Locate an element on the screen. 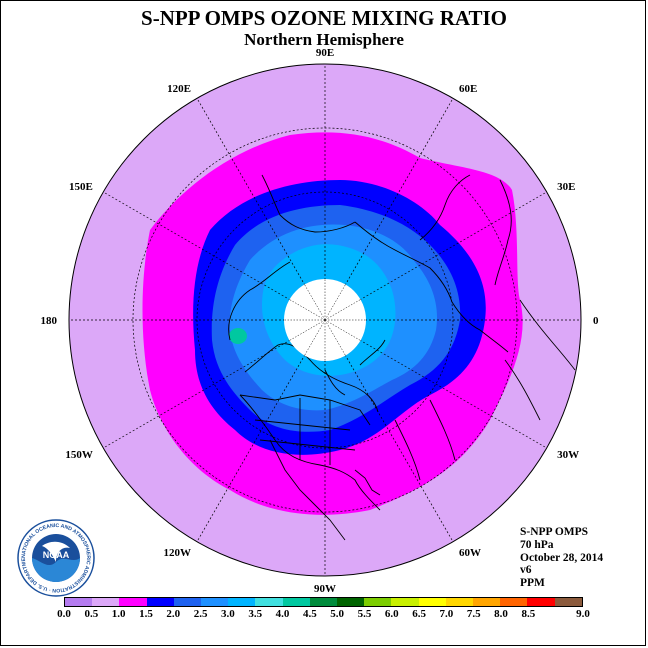 The image size is (648, 648). longitude-label: 60W is located at coordinates (470, 553).